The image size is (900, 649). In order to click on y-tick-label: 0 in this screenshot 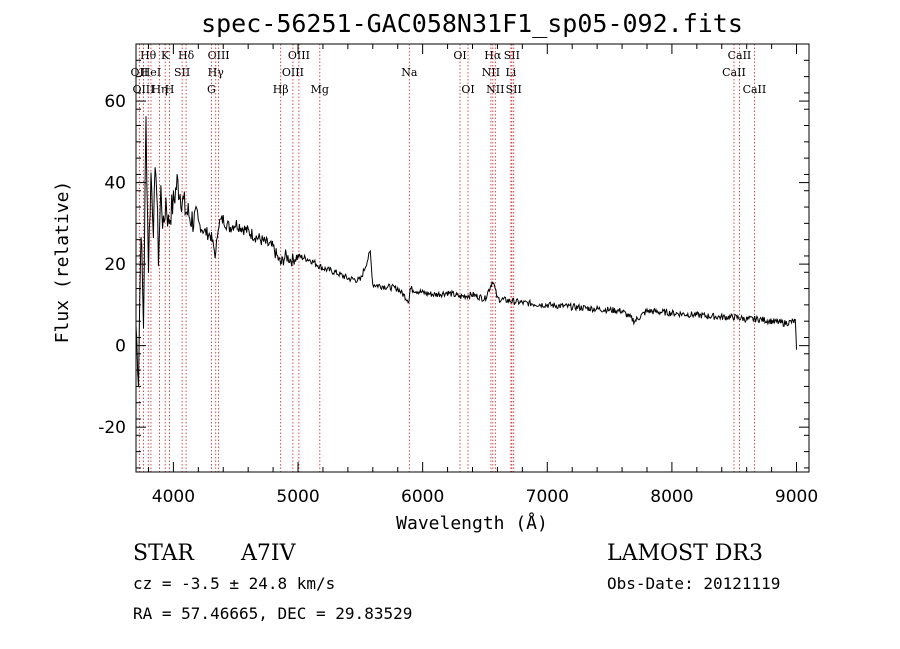, I will do `click(120, 347)`.